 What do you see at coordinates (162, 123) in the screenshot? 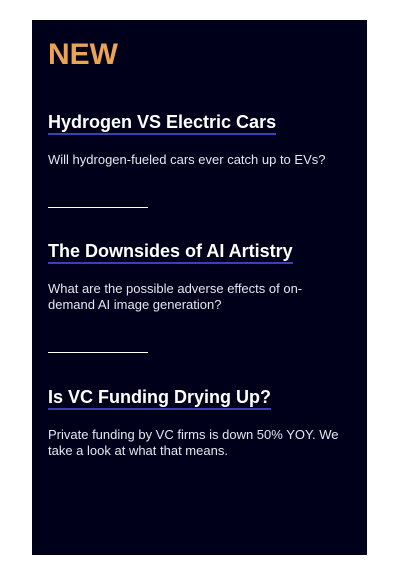
I see `article-title-link: Hydrogen VS Electric Cars` at bounding box center [162, 123].